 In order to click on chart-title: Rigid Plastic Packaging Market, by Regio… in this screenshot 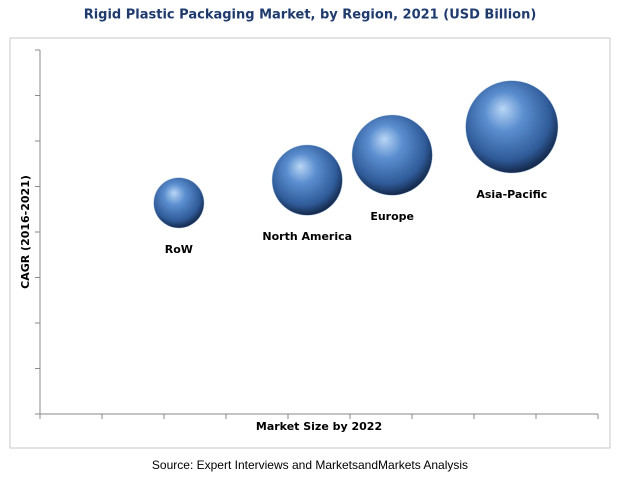, I will do `click(310, 15)`.